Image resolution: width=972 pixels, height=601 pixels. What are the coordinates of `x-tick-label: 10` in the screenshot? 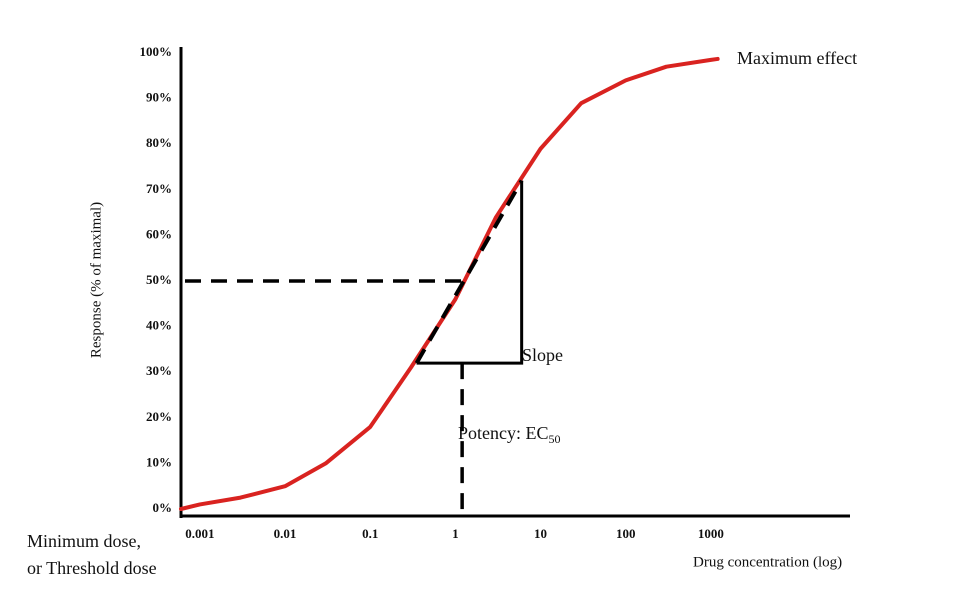 It's located at (540, 533).